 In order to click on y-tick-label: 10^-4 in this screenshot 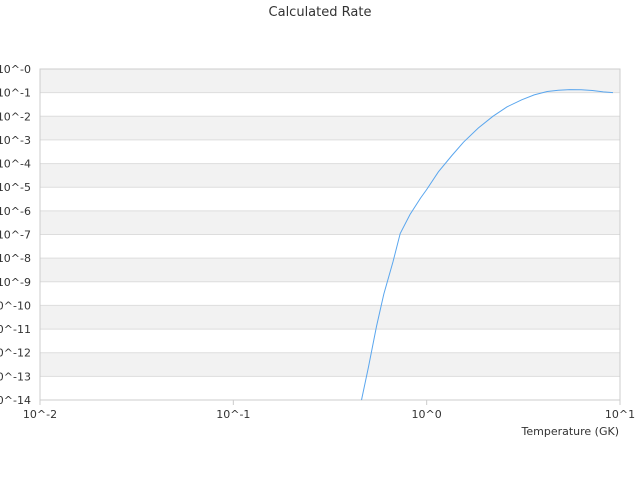, I will do `click(15, 164)`.